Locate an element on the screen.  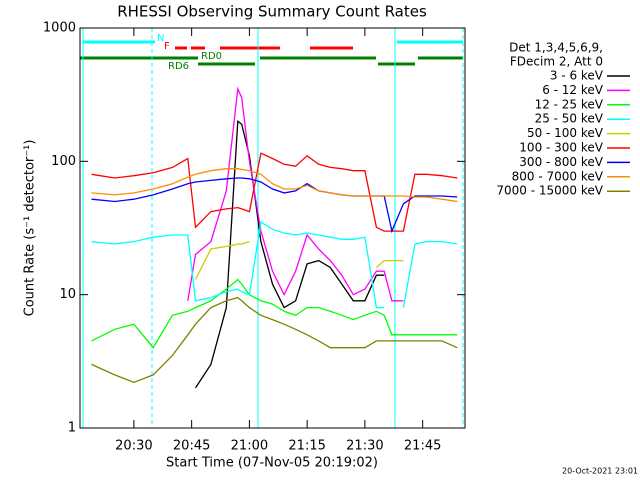
y-tick-label: 100 is located at coordinates (63, 161).